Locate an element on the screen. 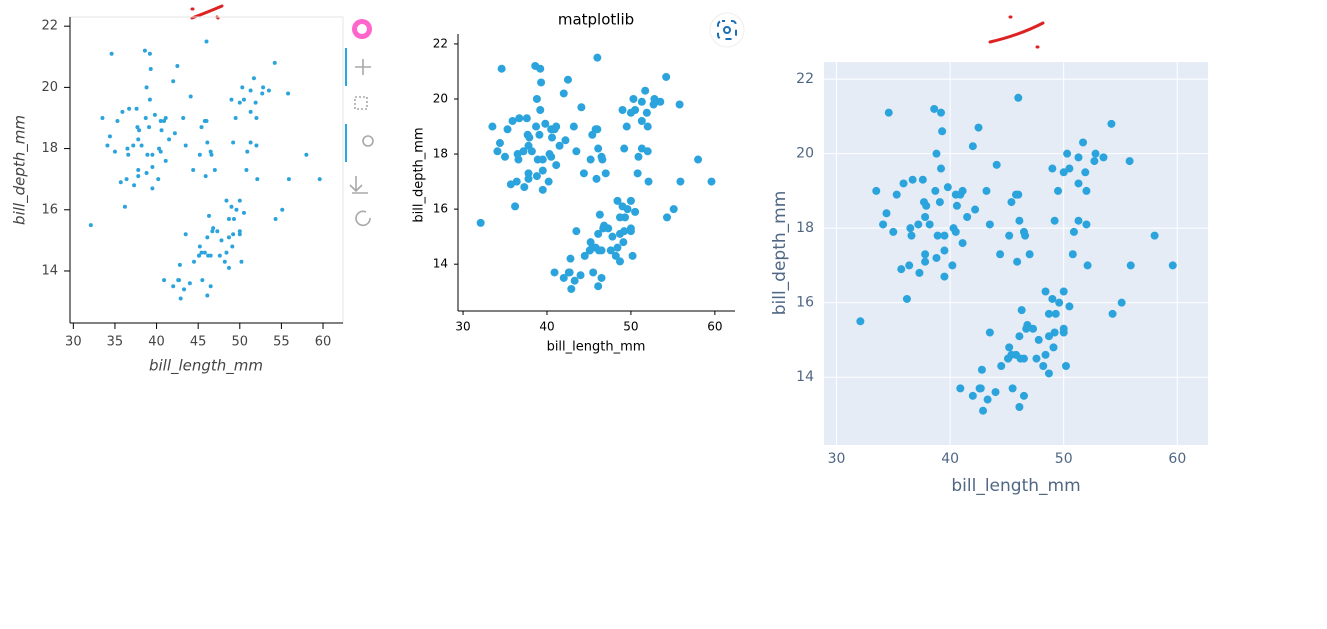 This screenshot has height=629, width=1327. wheel-zoom-tool is located at coordinates (368, 141).